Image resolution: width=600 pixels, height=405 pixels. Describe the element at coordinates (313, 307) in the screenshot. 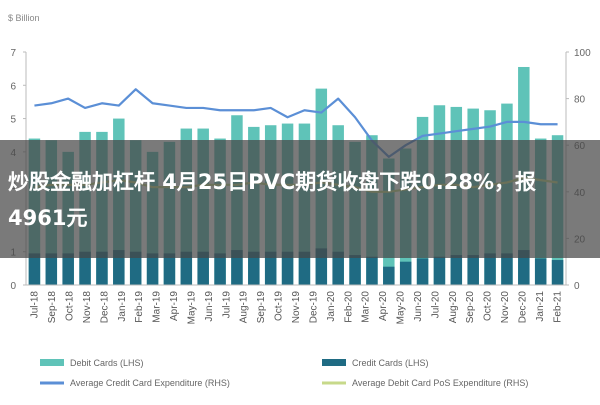

I see `x-tick-label: Dec-19` at that location.